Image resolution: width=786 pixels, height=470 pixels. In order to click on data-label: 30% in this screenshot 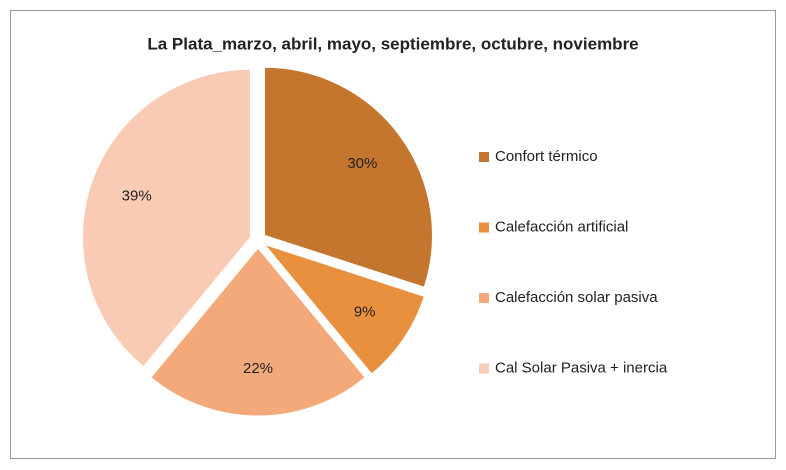, I will do `click(362, 163)`.